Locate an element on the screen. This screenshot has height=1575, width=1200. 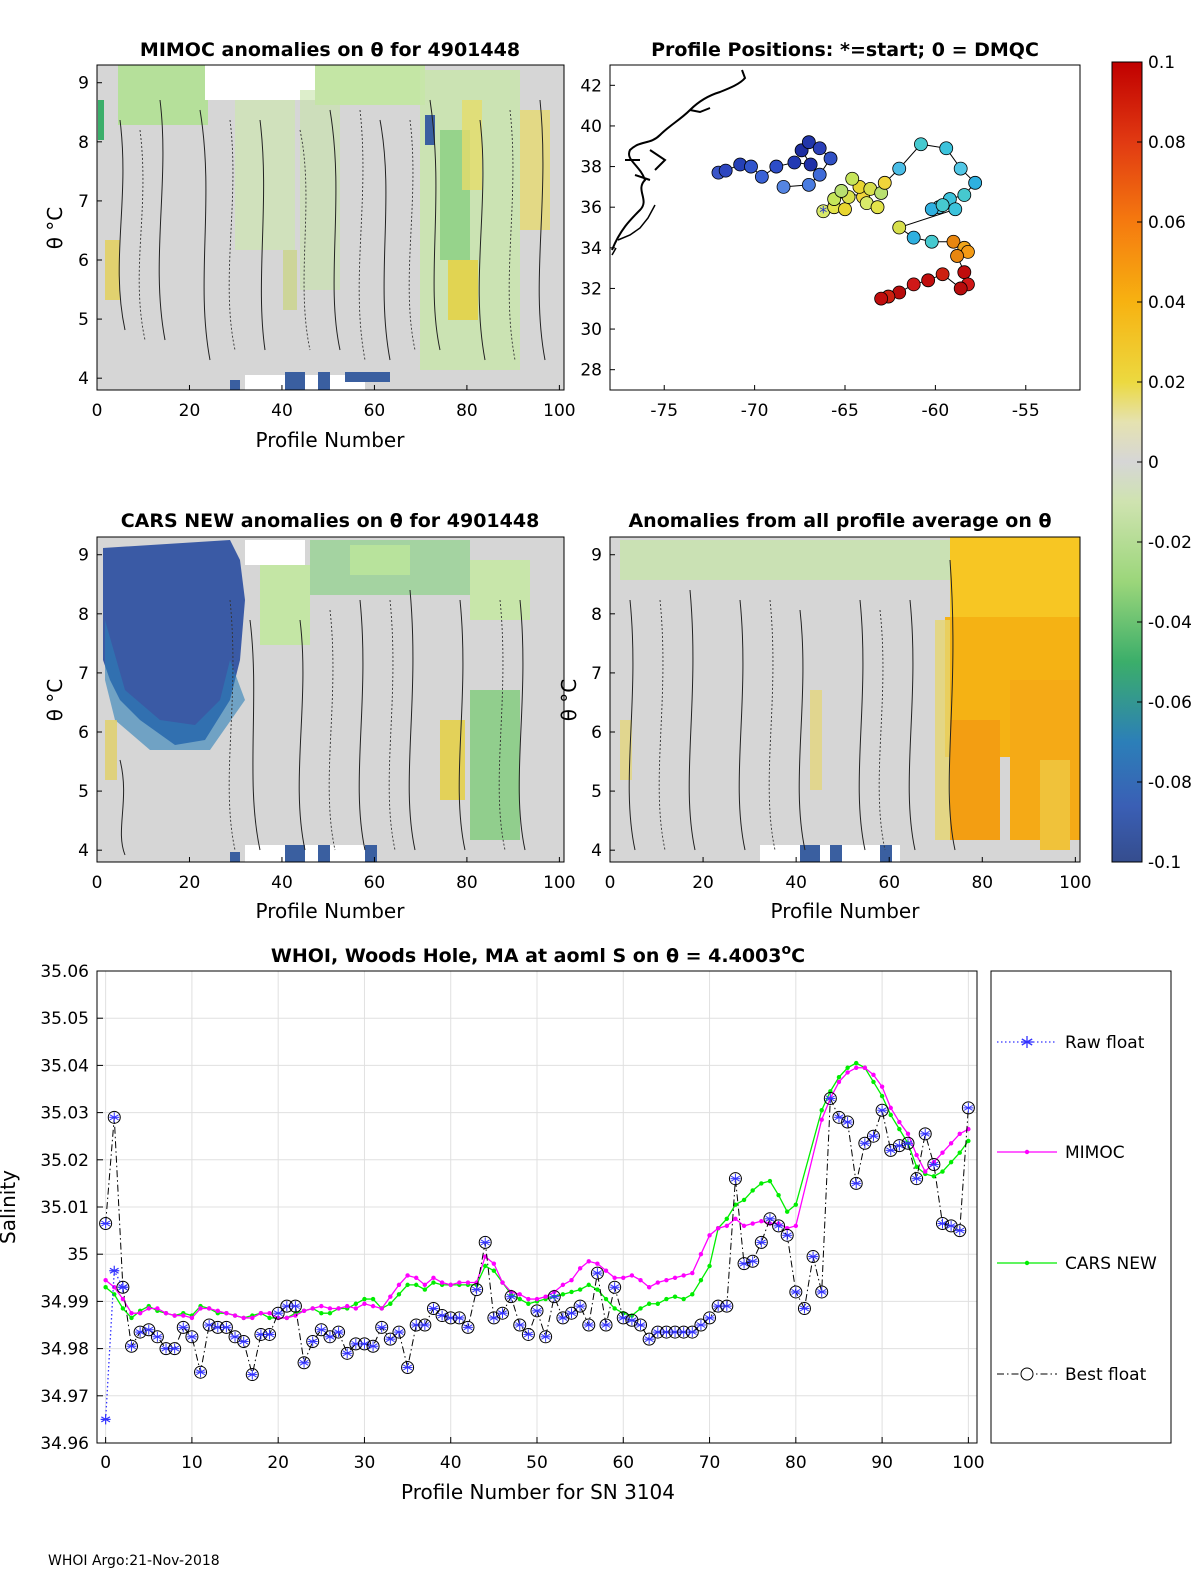
y-tick-label: 8 is located at coordinates (83, 615).